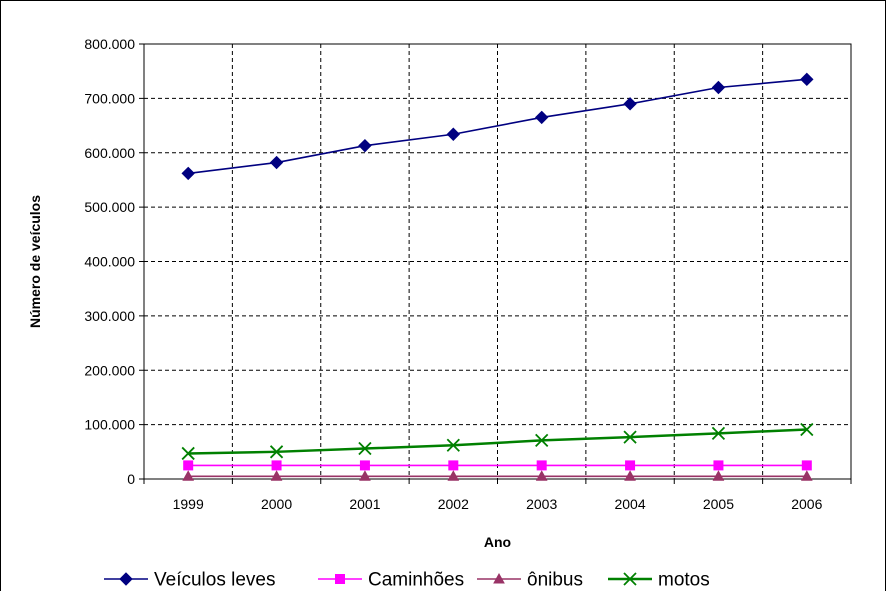 The height and width of the screenshot is (596, 886). What do you see at coordinates (214, 580) in the screenshot?
I see `legend-label: Veículos leves` at bounding box center [214, 580].